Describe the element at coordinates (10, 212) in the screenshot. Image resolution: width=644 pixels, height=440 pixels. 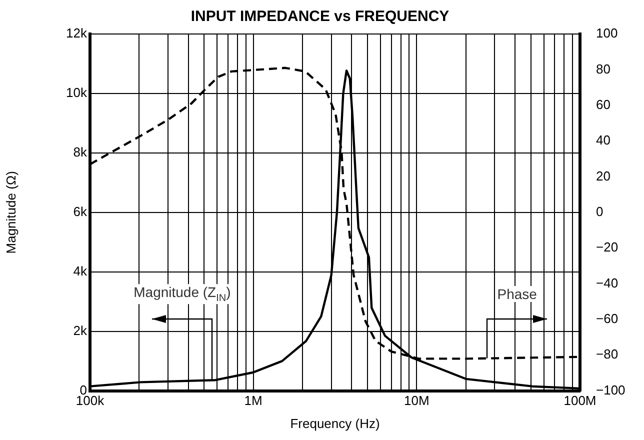
I see `y-axis-title: Magnitude (Ω)` at that location.